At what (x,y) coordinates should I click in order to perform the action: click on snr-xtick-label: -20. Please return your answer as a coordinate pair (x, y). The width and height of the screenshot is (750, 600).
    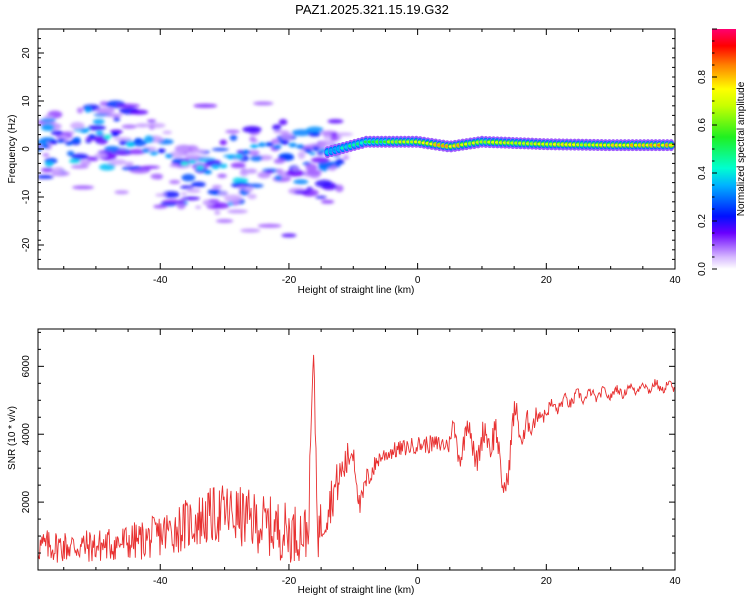
    Looking at the image, I should click on (289, 581).